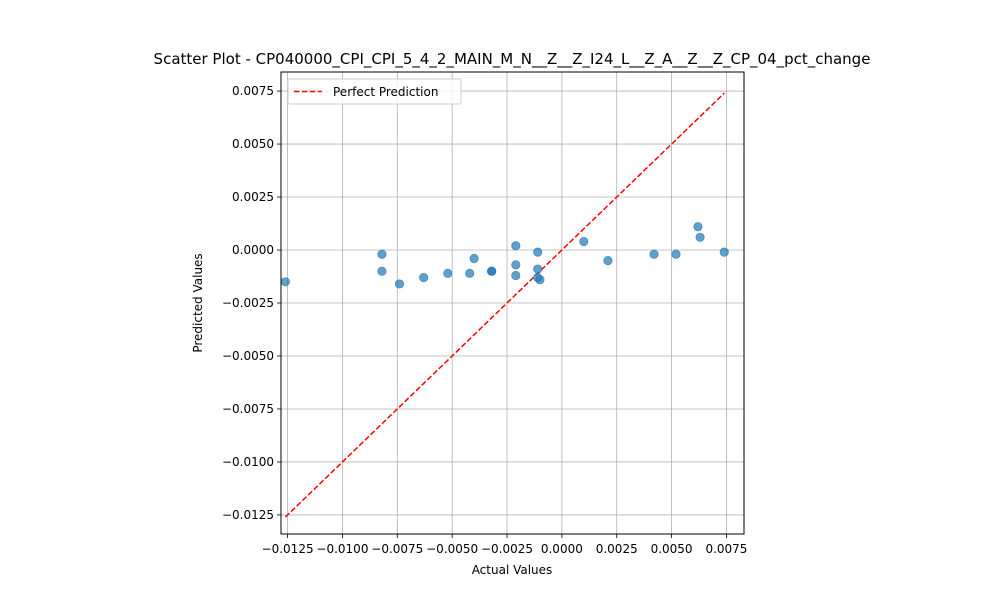 The height and width of the screenshot is (600, 1000). I want to click on x-tick-label: 0.0000, so click(562, 549).